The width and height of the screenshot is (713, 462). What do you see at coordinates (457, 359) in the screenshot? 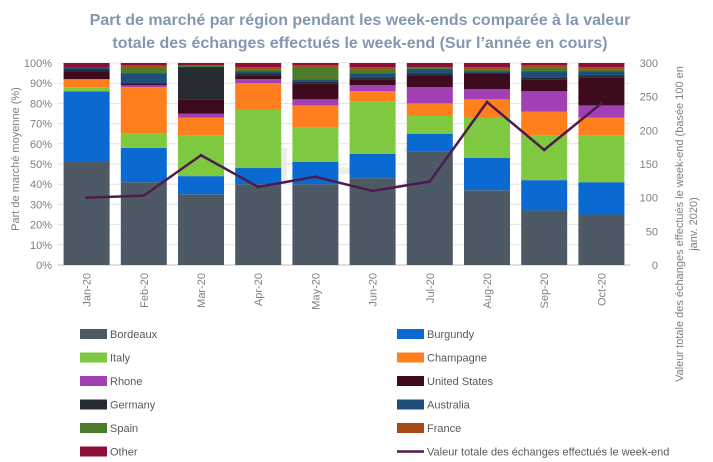
I see `legend-label: Champagne` at bounding box center [457, 359].